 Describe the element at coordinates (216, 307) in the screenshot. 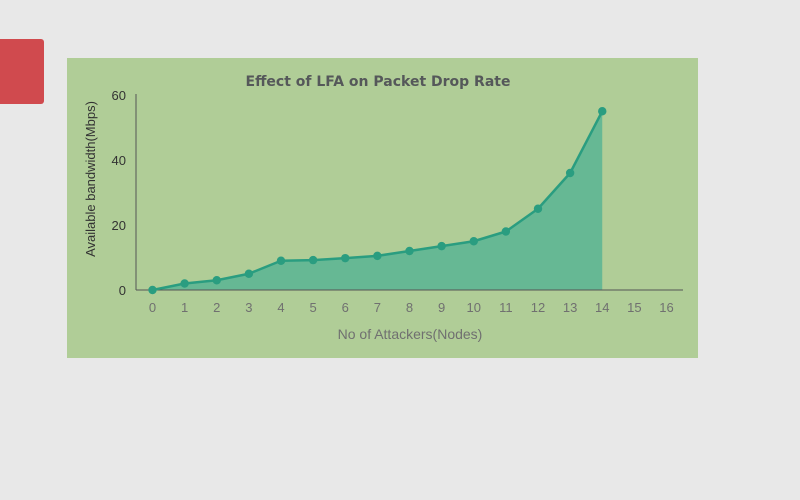

I see `x-tick-label: 2` at that location.